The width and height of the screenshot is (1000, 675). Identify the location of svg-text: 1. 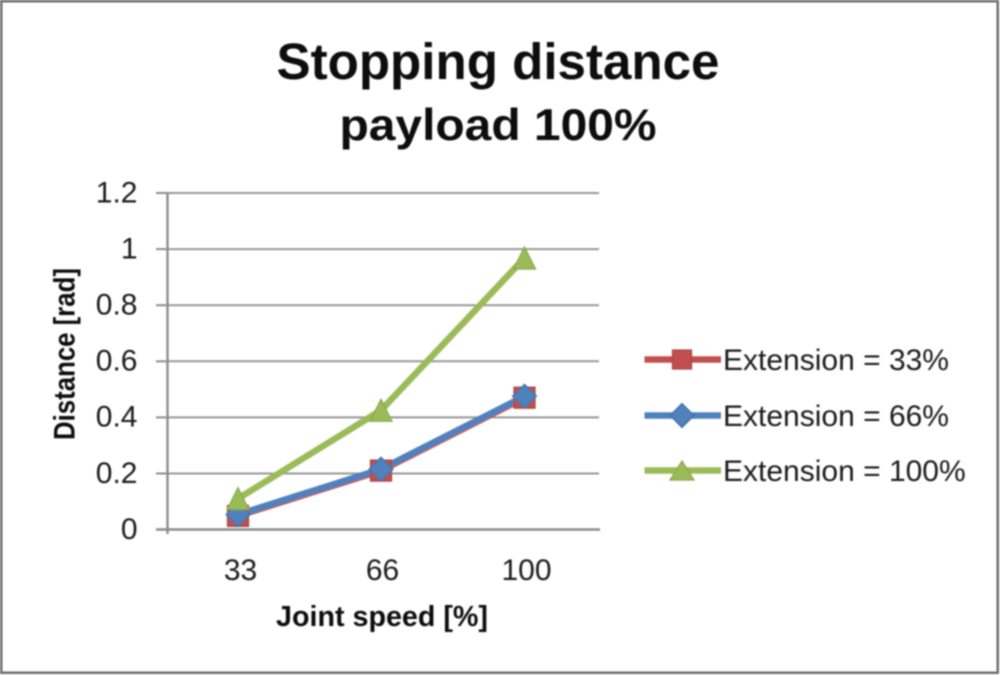
(129, 248).